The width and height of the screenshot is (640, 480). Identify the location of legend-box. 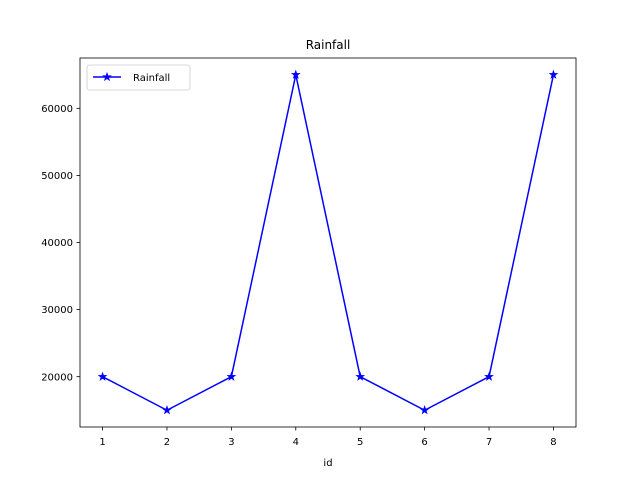
(138, 77).